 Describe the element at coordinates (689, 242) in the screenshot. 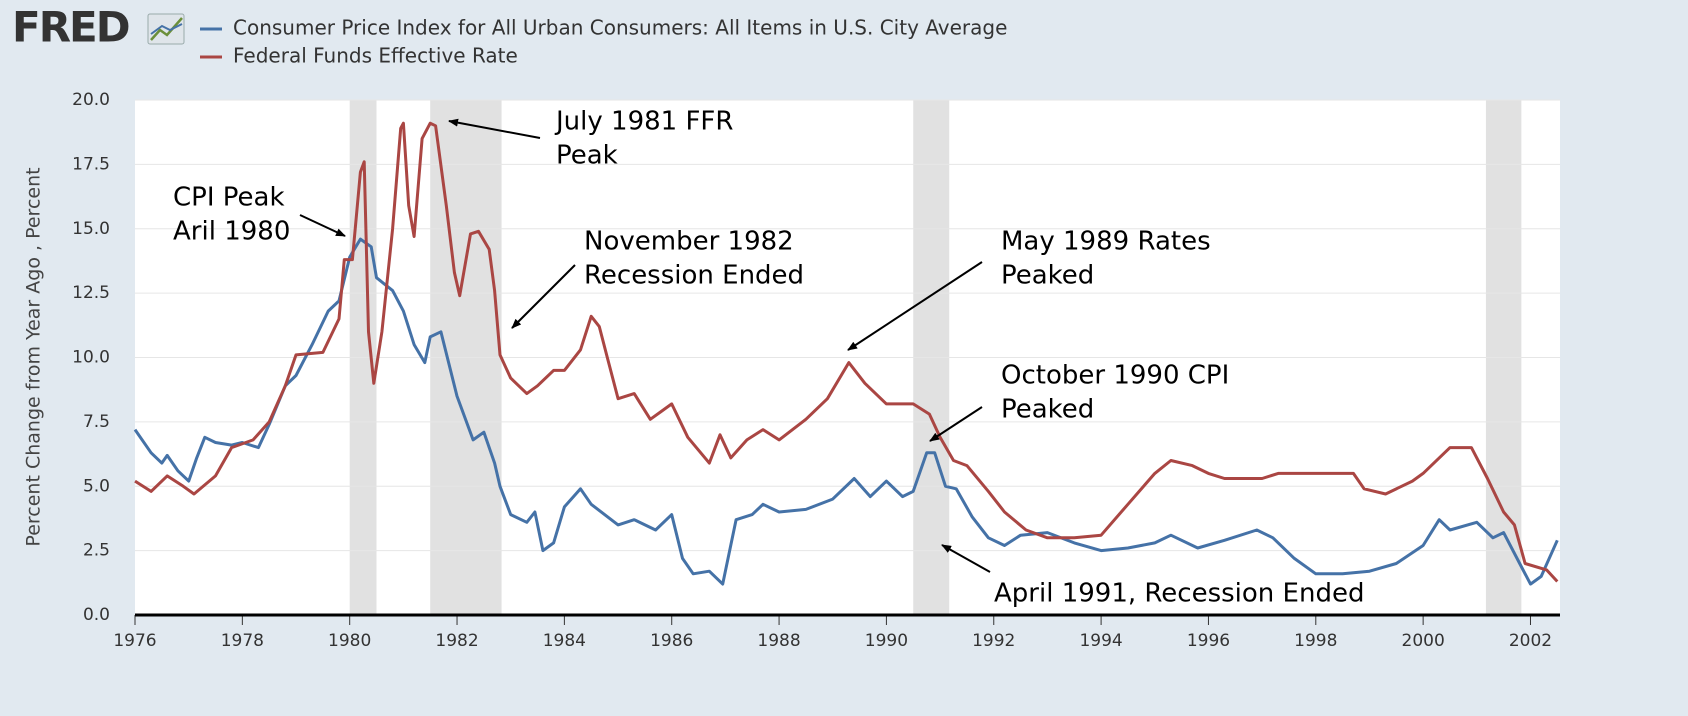

I see `annotation-text: November 1982` at that location.